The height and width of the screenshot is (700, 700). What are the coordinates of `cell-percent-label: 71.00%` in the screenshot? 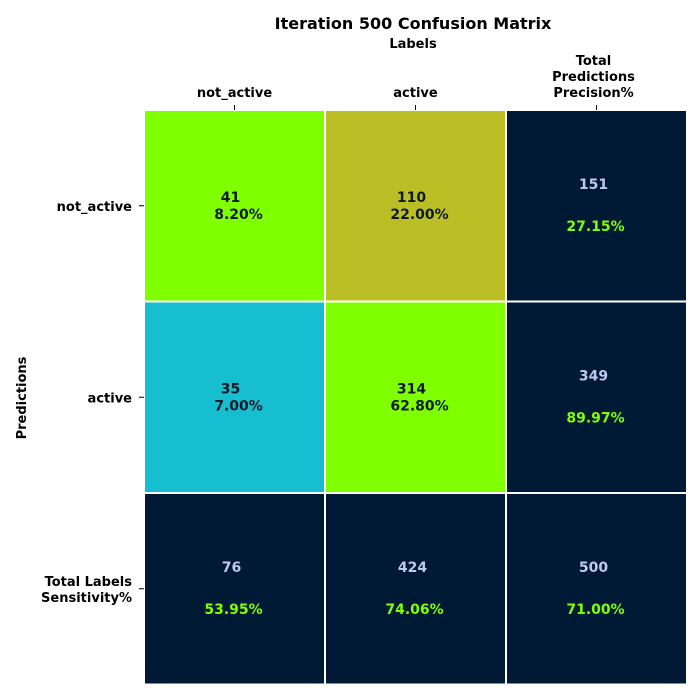 It's located at (595, 610).